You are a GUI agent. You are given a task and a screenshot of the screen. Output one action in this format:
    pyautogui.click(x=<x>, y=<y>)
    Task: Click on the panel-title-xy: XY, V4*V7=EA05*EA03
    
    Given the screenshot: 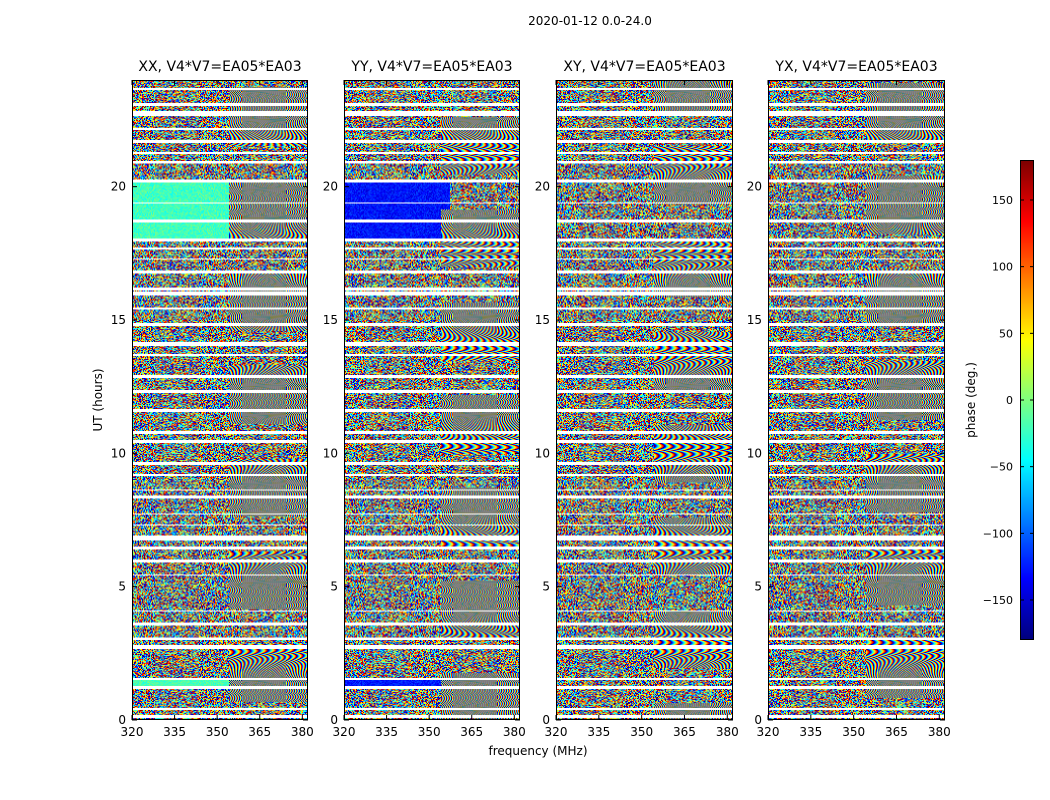 What is the action you would take?
    pyautogui.click(x=644, y=67)
    